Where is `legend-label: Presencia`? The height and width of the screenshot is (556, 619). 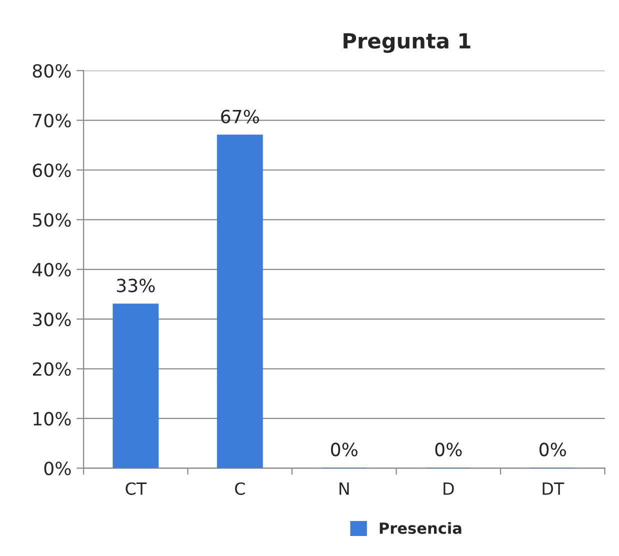
legend-label: Presencia is located at coordinates (421, 528).